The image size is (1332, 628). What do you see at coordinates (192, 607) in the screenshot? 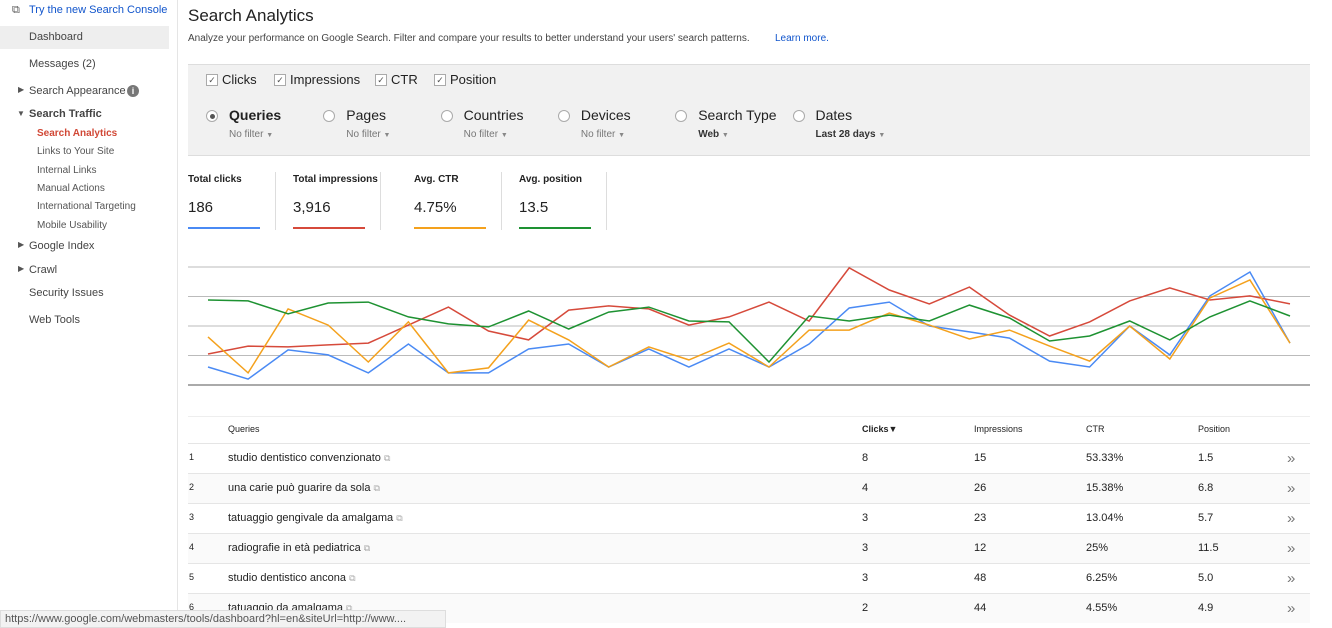
I see `table-cell: 6` at bounding box center [192, 607].